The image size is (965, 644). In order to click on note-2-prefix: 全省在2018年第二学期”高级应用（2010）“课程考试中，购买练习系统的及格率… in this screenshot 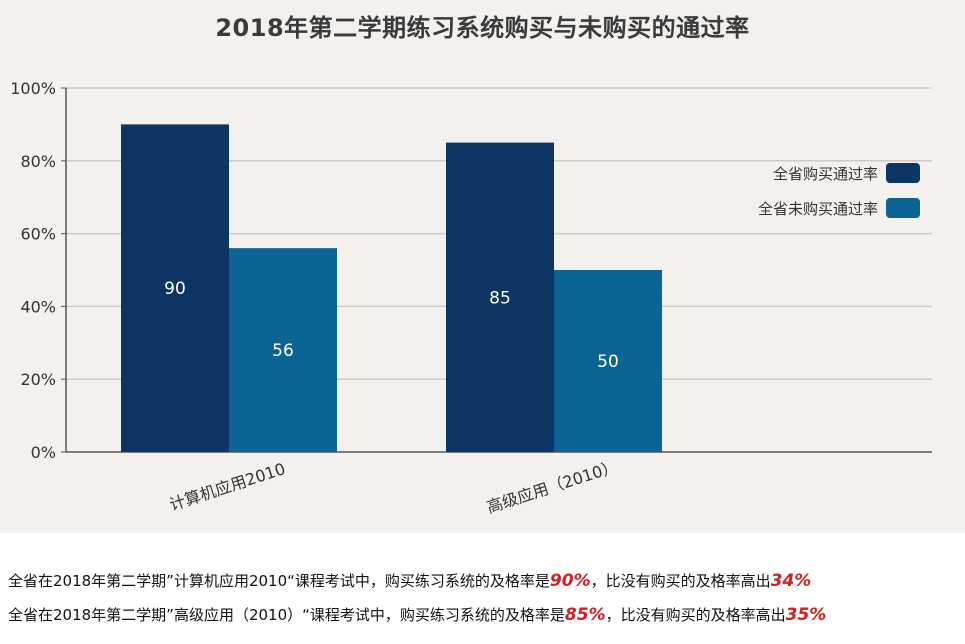, I will do `click(286, 615)`.